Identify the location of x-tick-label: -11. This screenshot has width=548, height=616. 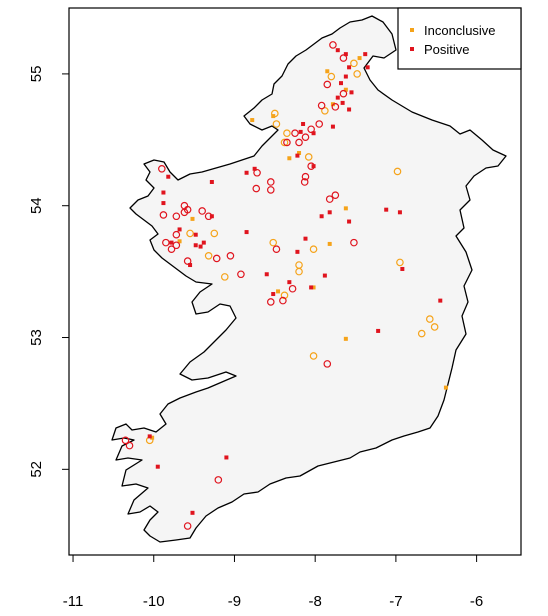
(73, 601).